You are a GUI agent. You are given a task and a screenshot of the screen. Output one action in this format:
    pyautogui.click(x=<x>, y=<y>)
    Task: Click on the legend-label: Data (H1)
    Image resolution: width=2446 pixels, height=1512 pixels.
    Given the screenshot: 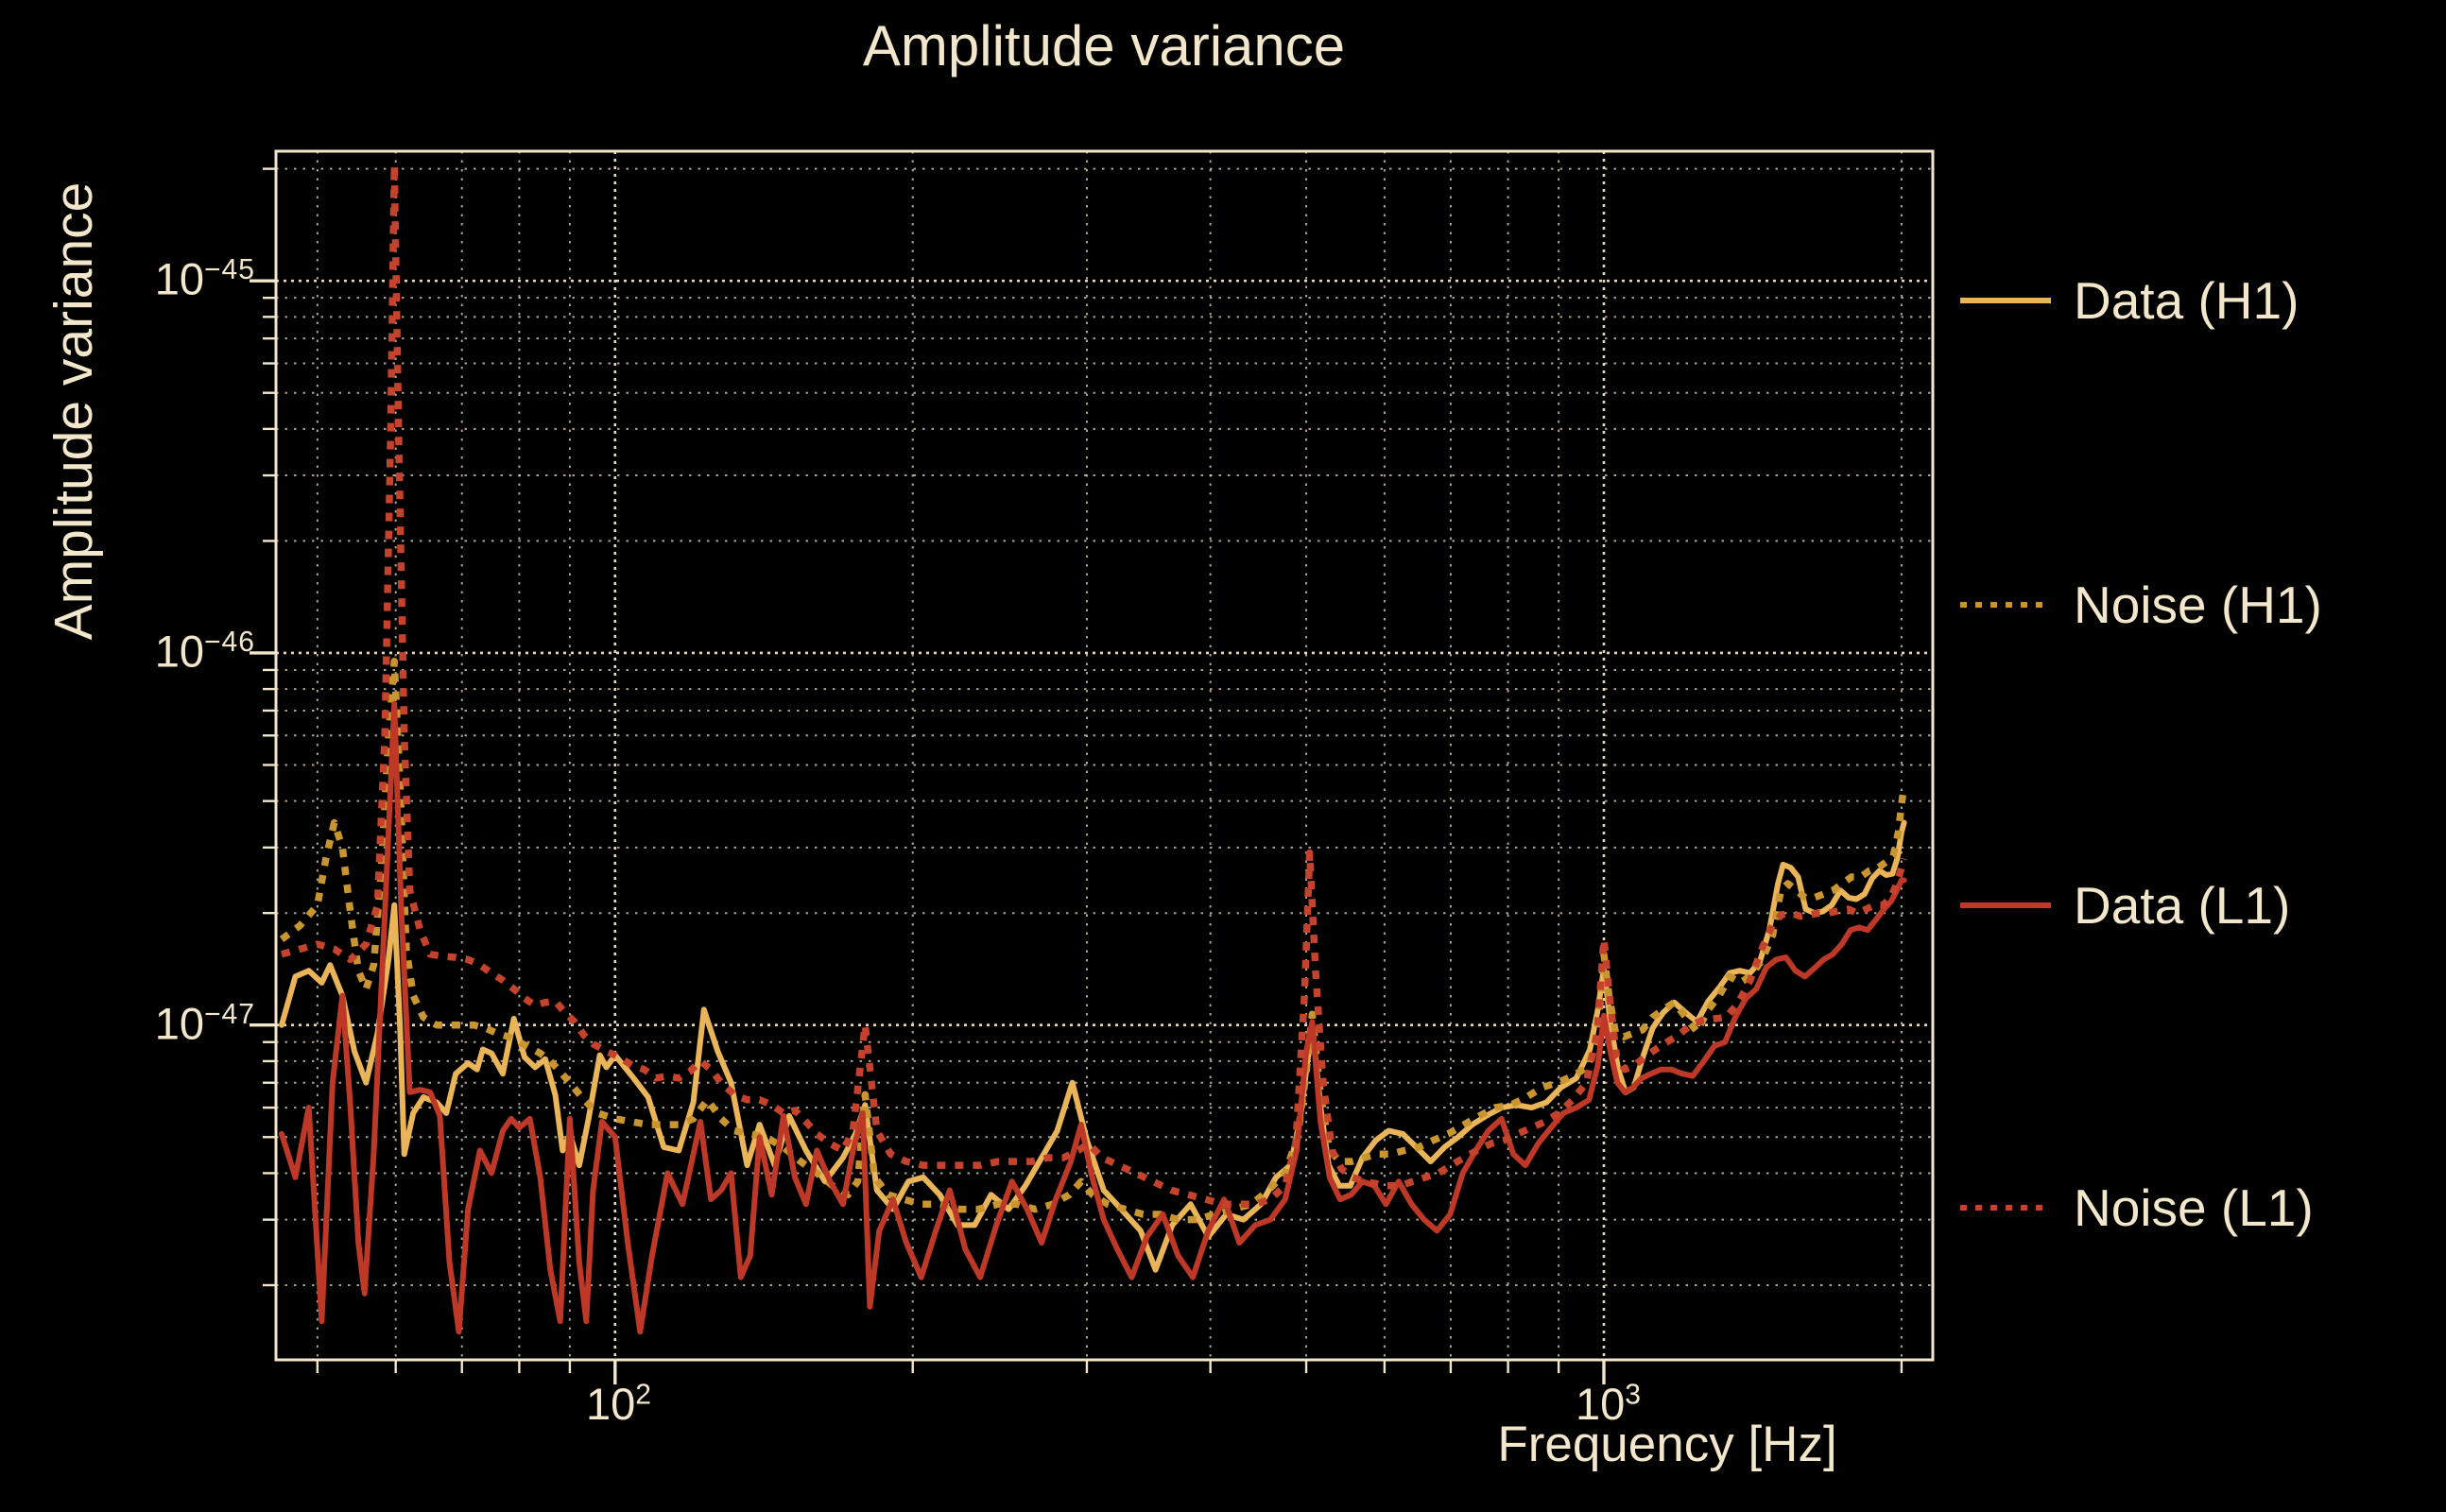 What is the action you would take?
    pyautogui.click(x=2187, y=300)
    